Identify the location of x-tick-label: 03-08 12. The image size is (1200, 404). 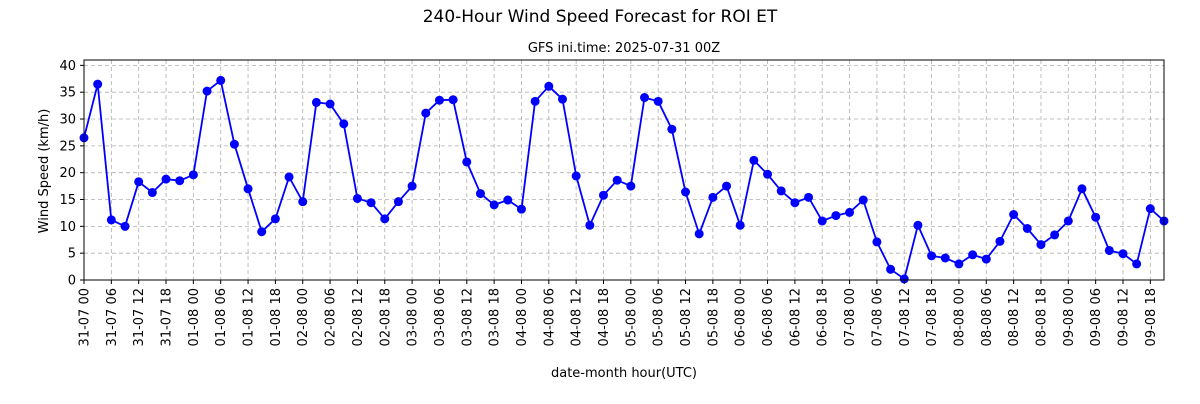
(467, 317).